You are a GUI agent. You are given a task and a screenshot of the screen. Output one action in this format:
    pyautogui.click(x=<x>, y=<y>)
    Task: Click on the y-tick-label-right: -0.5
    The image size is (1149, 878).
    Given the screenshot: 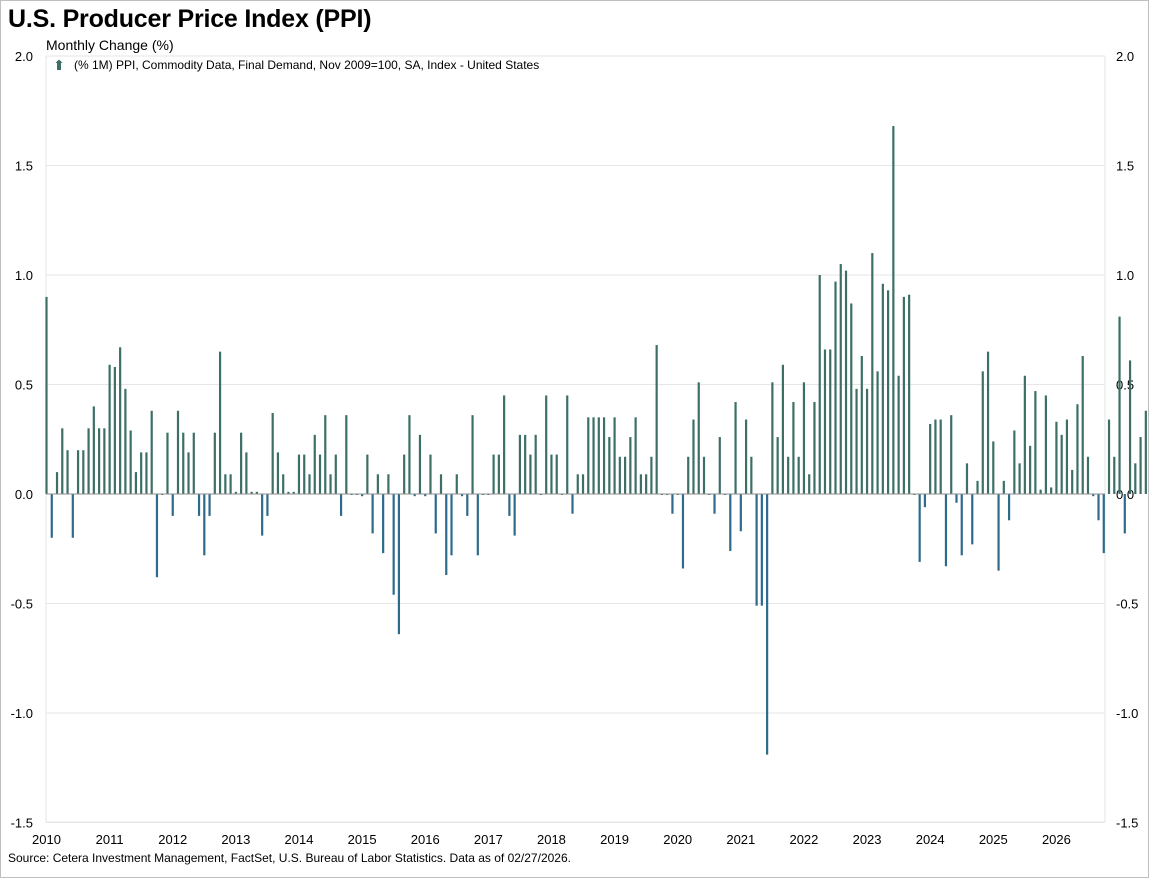 What is the action you would take?
    pyautogui.click(x=1127, y=604)
    